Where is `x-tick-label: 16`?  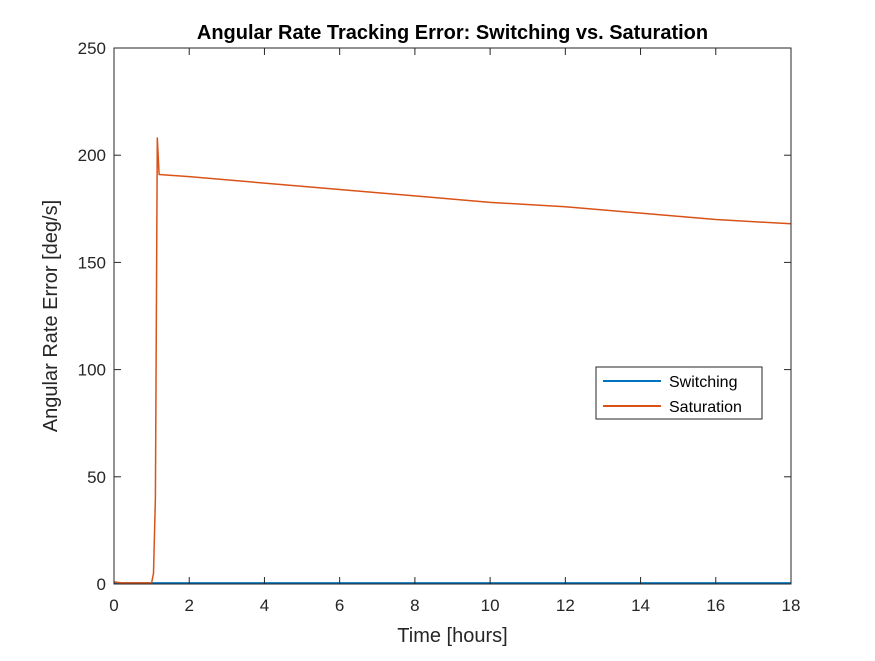
x-tick-label: 16 is located at coordinates (715, 605).